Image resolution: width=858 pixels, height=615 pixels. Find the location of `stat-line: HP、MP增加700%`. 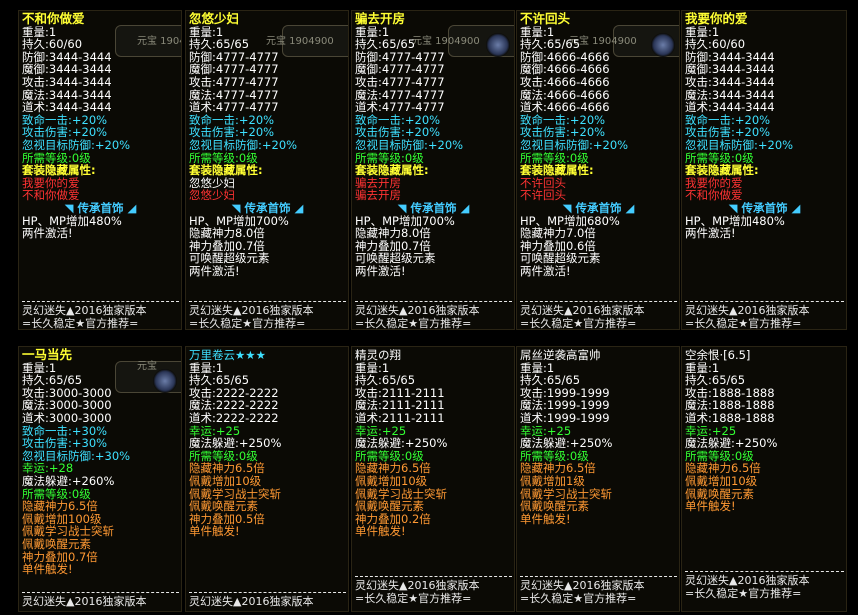

stat-line: HP、MP增加700% is located at coordinates (405, 220).